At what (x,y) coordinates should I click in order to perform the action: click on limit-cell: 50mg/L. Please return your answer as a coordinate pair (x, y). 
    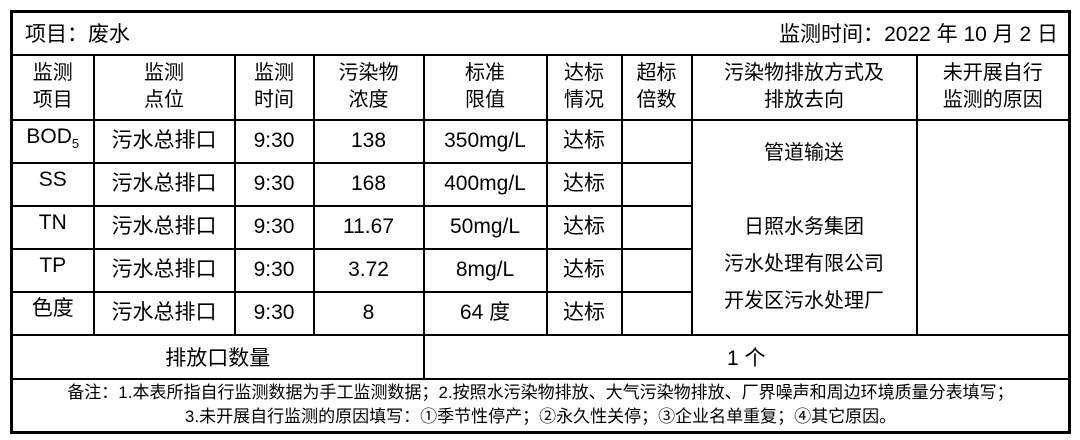
    Looking at the image, I should click on (485, 227).